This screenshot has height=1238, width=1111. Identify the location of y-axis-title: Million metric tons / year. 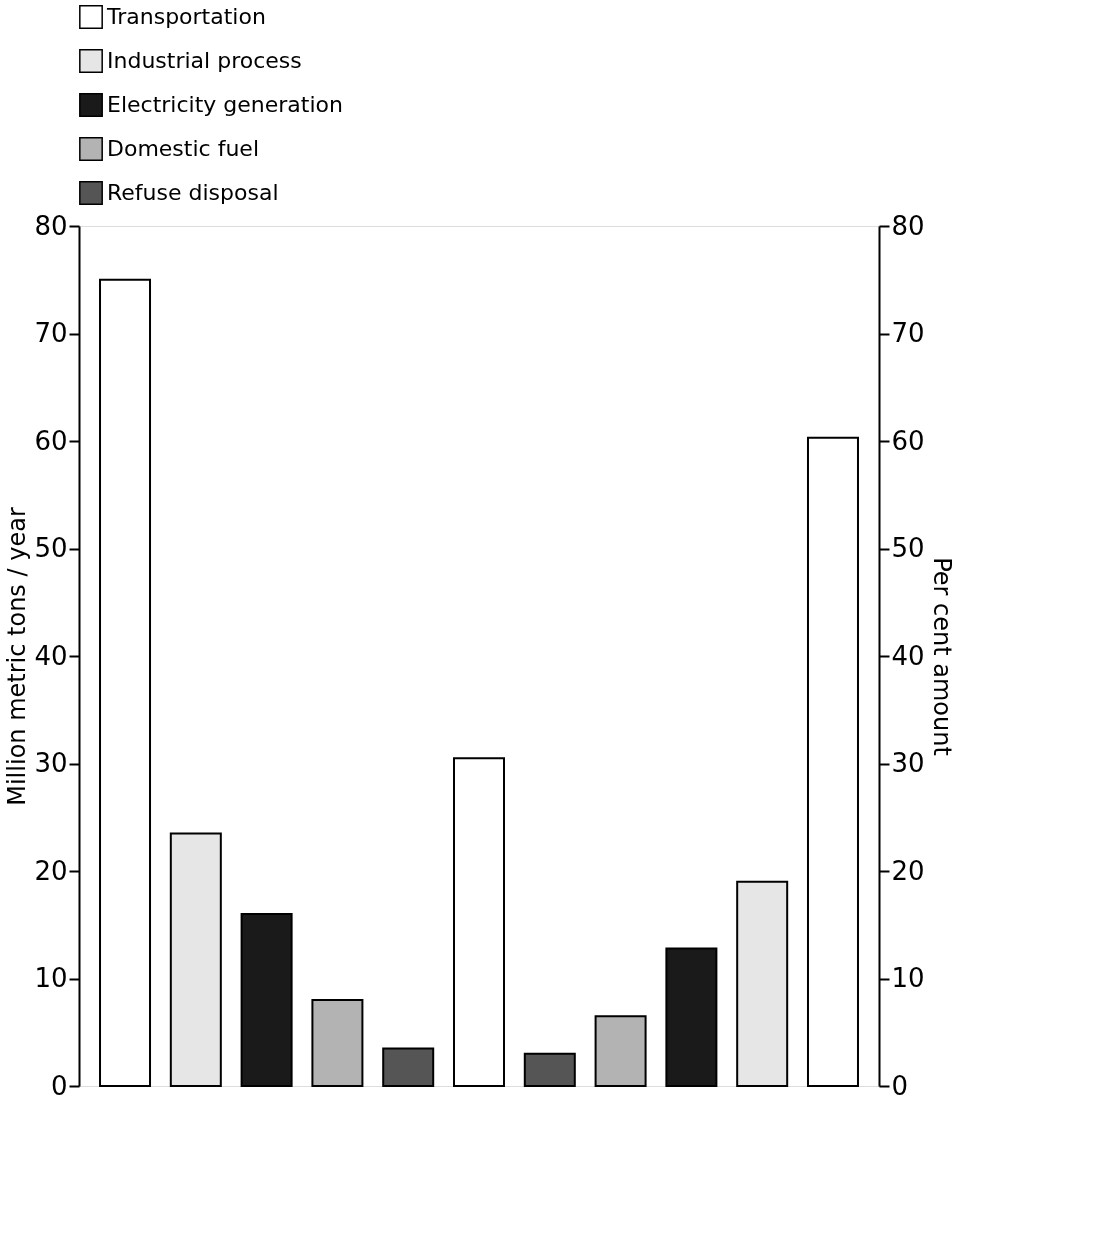
(17, 656).